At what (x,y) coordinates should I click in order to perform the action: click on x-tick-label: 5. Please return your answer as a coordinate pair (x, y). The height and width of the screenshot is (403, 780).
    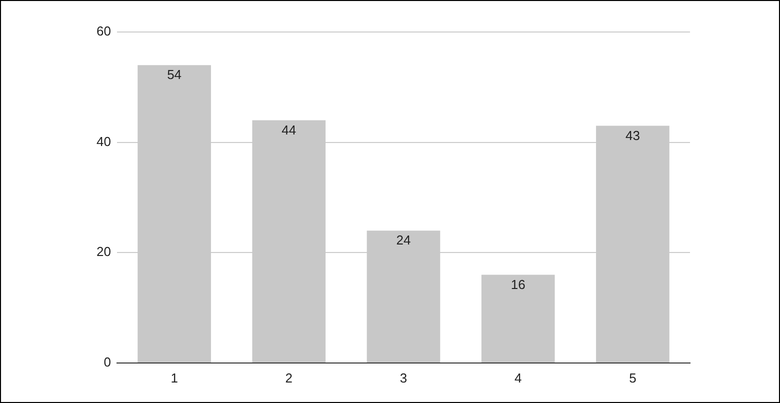
    Looking at the image, I should click on (632, 378).